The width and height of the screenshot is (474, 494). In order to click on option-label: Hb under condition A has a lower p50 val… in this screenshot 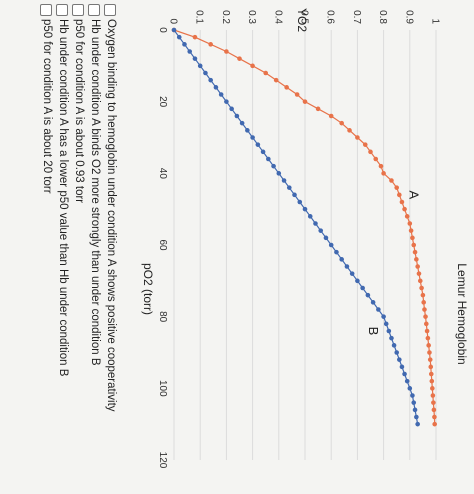, I will do `click(62, 198)`.